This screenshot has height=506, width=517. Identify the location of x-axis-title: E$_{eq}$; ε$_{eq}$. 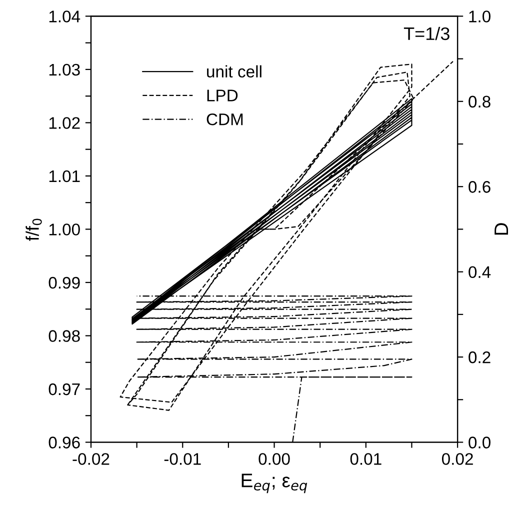
(275, 484).